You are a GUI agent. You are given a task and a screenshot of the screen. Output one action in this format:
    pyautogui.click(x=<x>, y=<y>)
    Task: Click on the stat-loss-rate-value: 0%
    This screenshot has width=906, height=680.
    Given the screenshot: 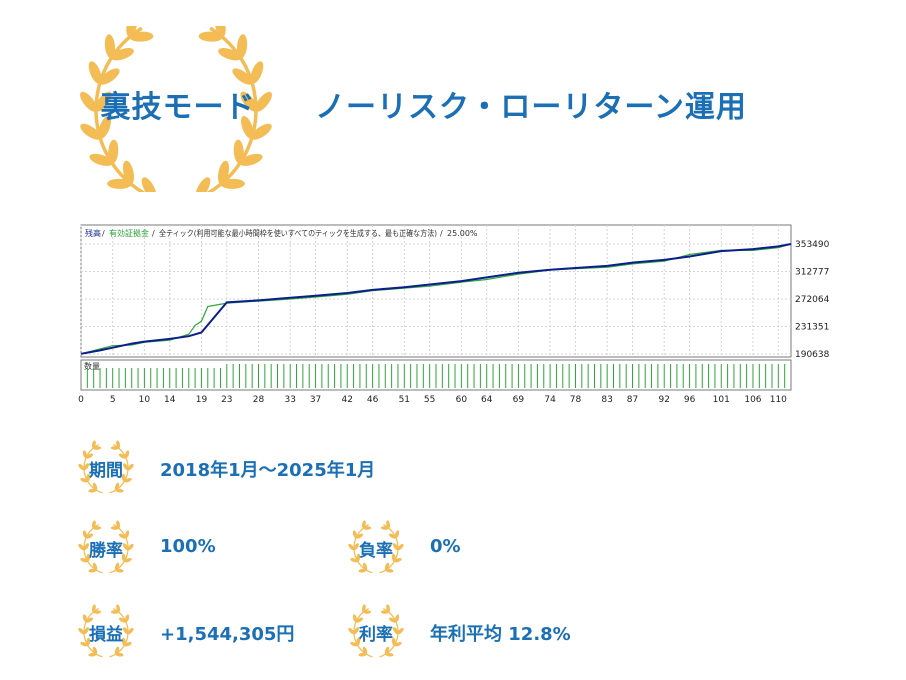 What is the action you would take?
    pyautogui.click(x=445, y=546)
    